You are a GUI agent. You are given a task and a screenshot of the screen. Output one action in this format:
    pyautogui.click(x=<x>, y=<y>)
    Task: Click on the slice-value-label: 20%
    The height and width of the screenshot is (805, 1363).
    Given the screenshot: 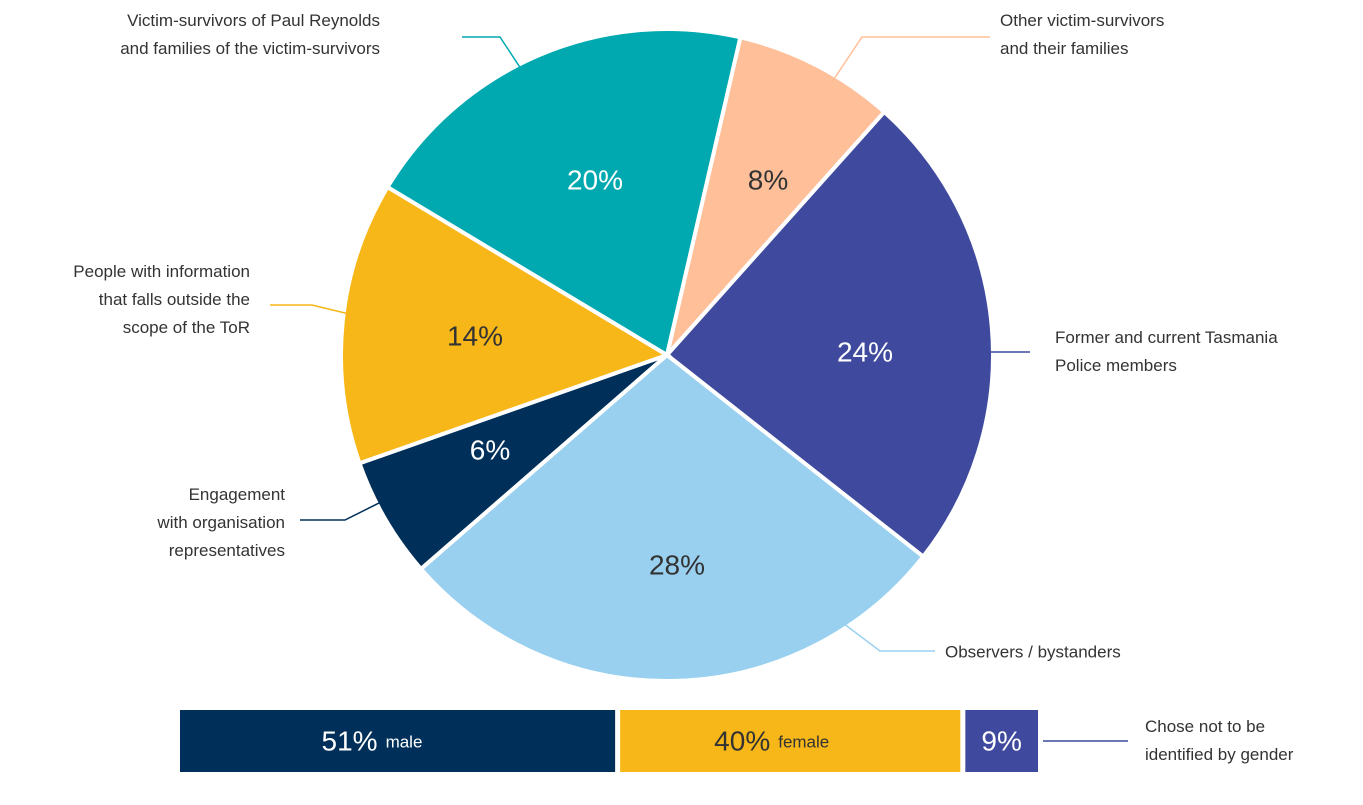 What is the action you would take?
    pyautogui.click(x=595, y=179)
    